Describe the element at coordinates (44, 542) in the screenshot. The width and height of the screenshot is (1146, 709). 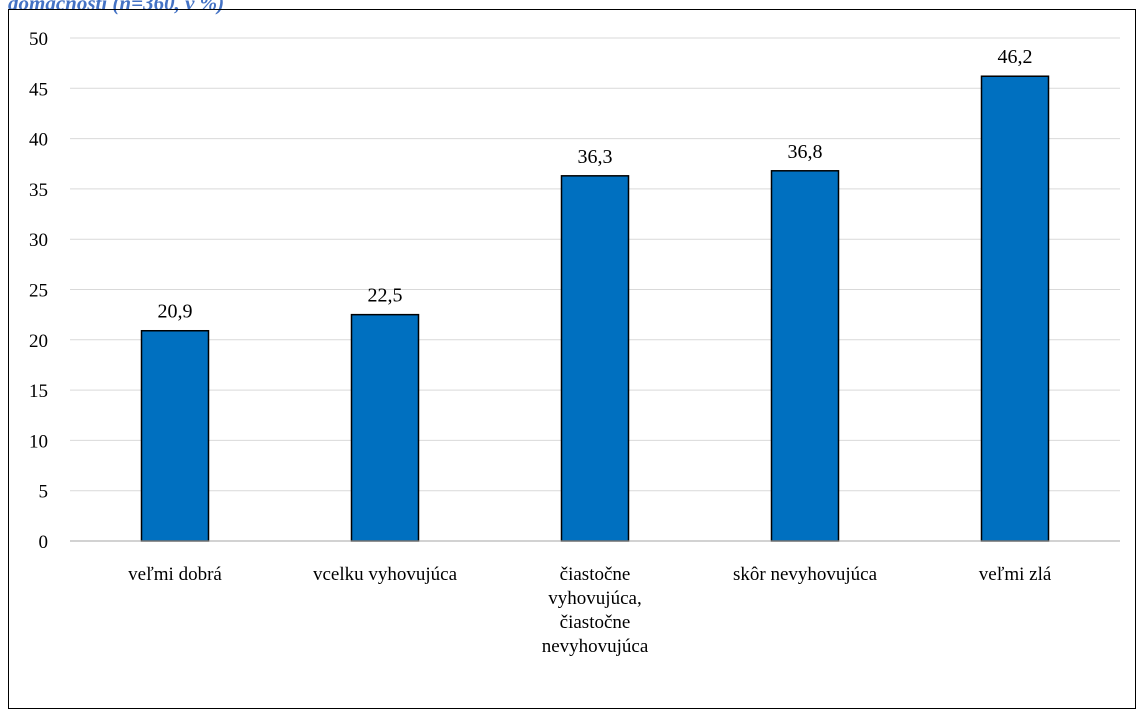
I see `y-tick-label: 0` at that location.